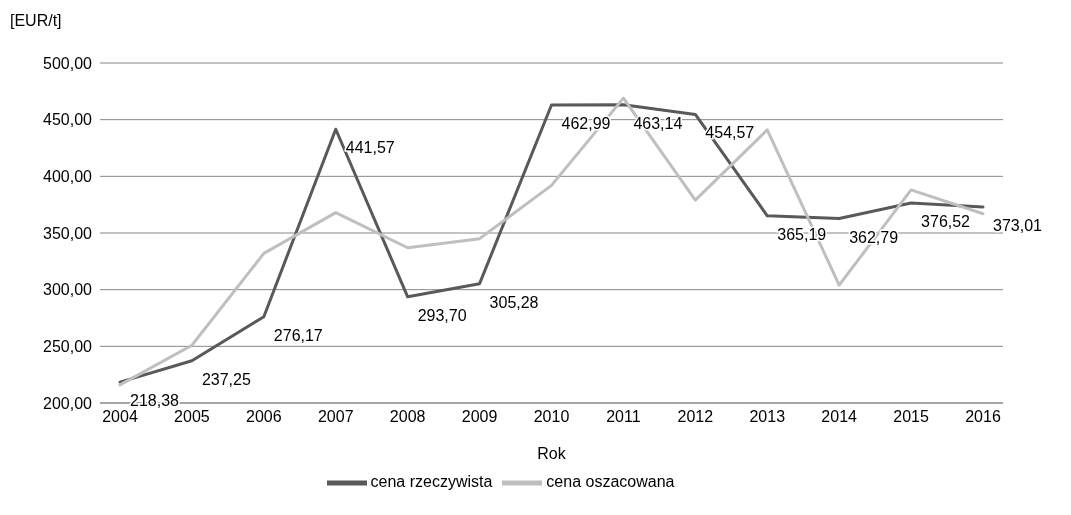  I want to click on legend-label: cena rzeczywista, so click(431, 482).